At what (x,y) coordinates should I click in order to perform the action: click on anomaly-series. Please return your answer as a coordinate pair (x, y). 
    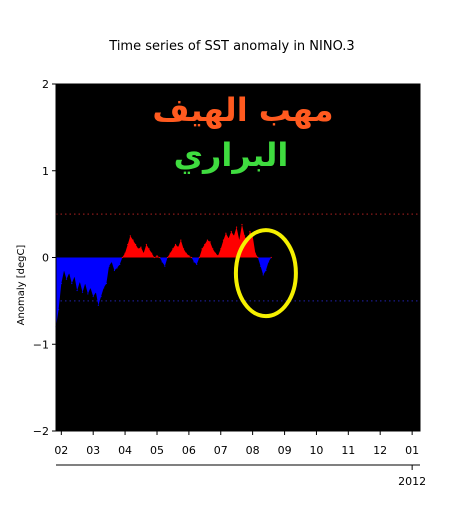
    Looking at the image, I should click on (163, 275).